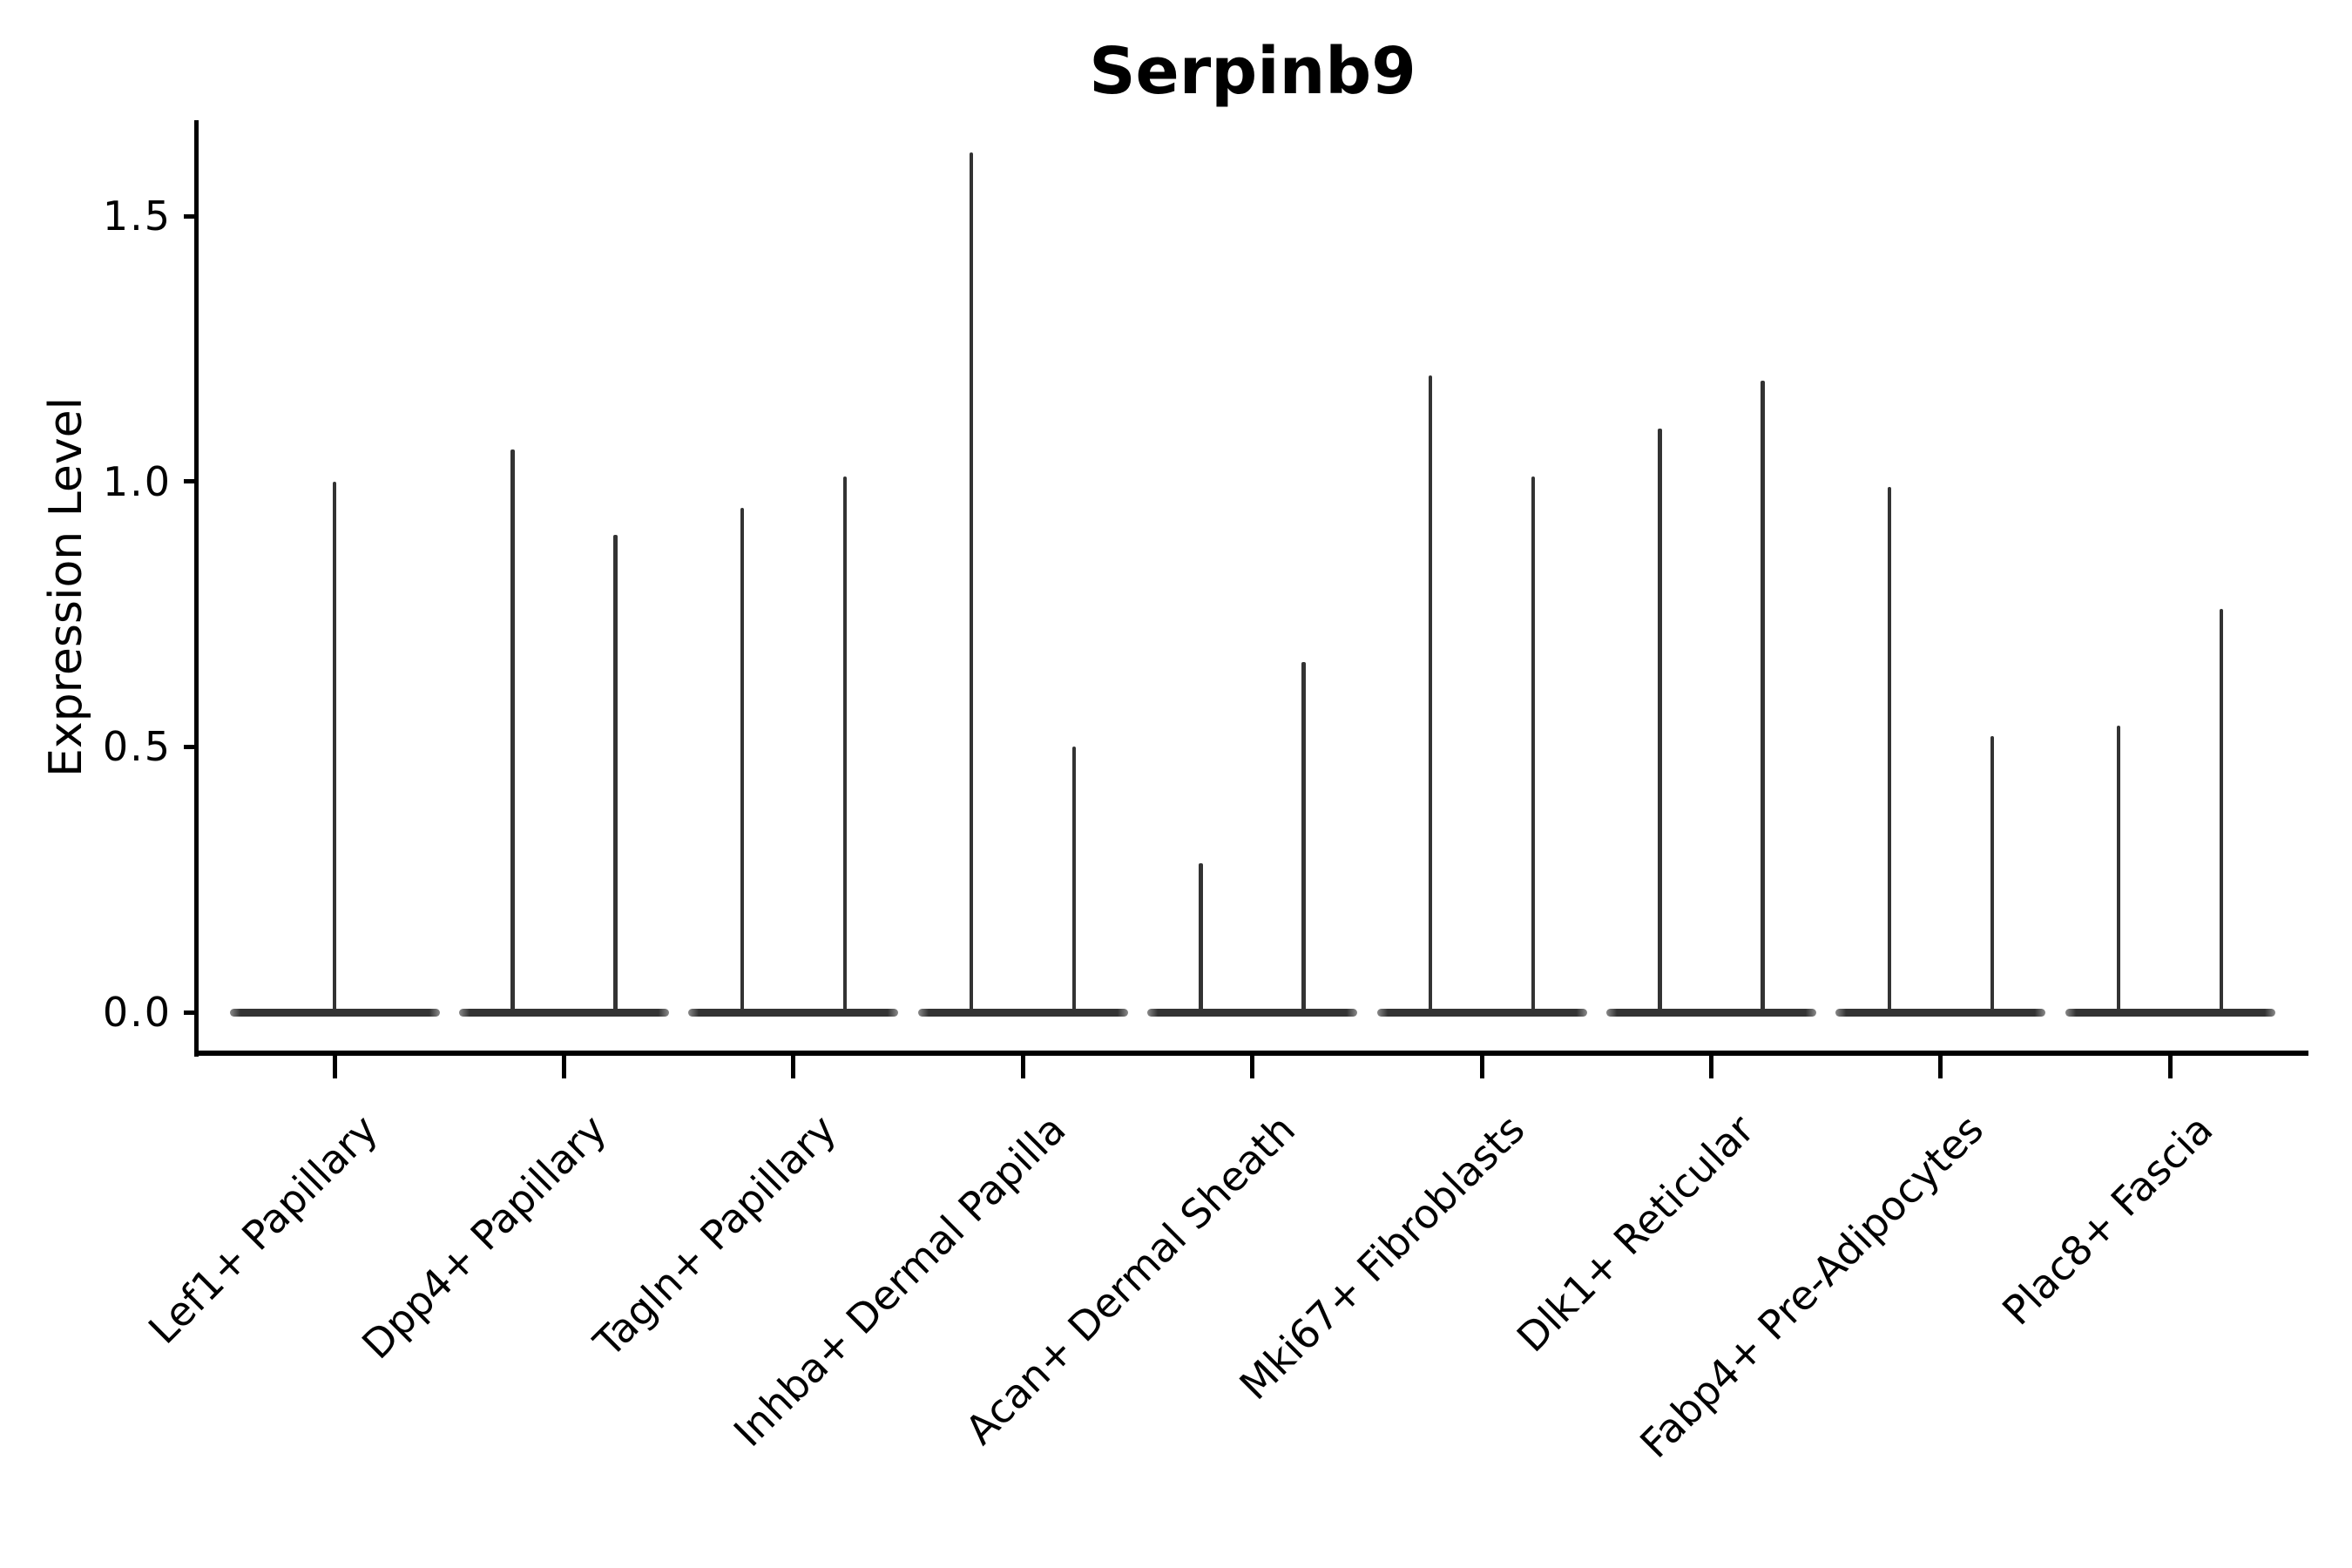 The image size is (2352, 1568). Describe the element at coordinates (716, 1236) in the screenshot. I see `x-tick-label: Tagln+ Papillary` at that location.